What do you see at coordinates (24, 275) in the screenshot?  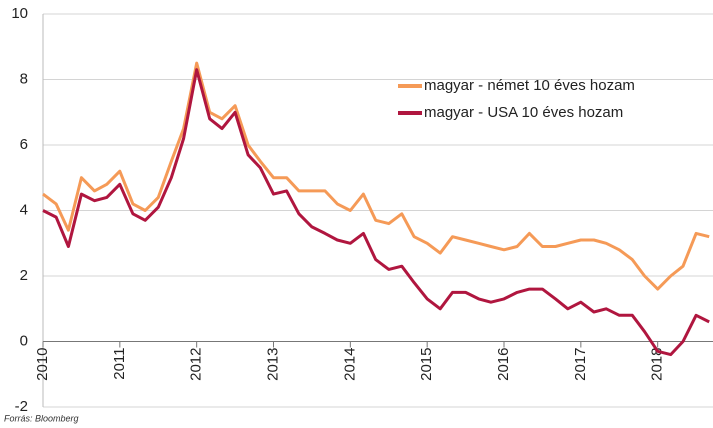 I see `y-tick-label: 2` at bounding box center [24, 275].